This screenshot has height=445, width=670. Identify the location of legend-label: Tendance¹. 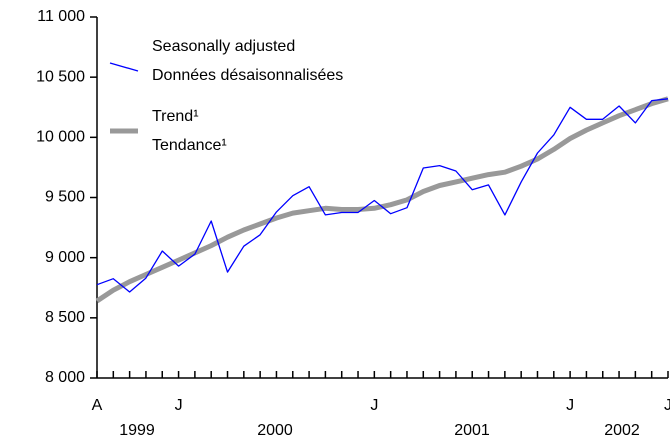
(189, 145).